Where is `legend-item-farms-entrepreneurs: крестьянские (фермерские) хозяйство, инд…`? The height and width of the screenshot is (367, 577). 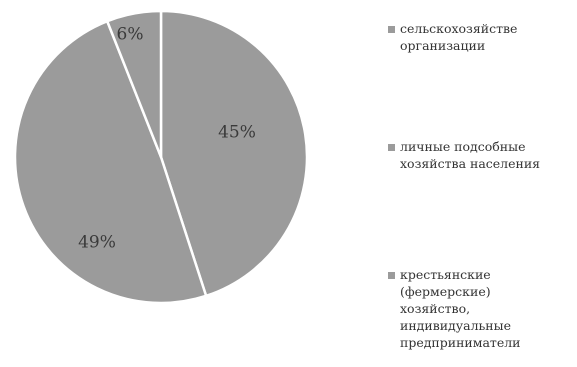 legend-item-farms-entrepreneurs: крестьянские (фермерские) хозяйство, инд… is located at coordinates (454, 308).